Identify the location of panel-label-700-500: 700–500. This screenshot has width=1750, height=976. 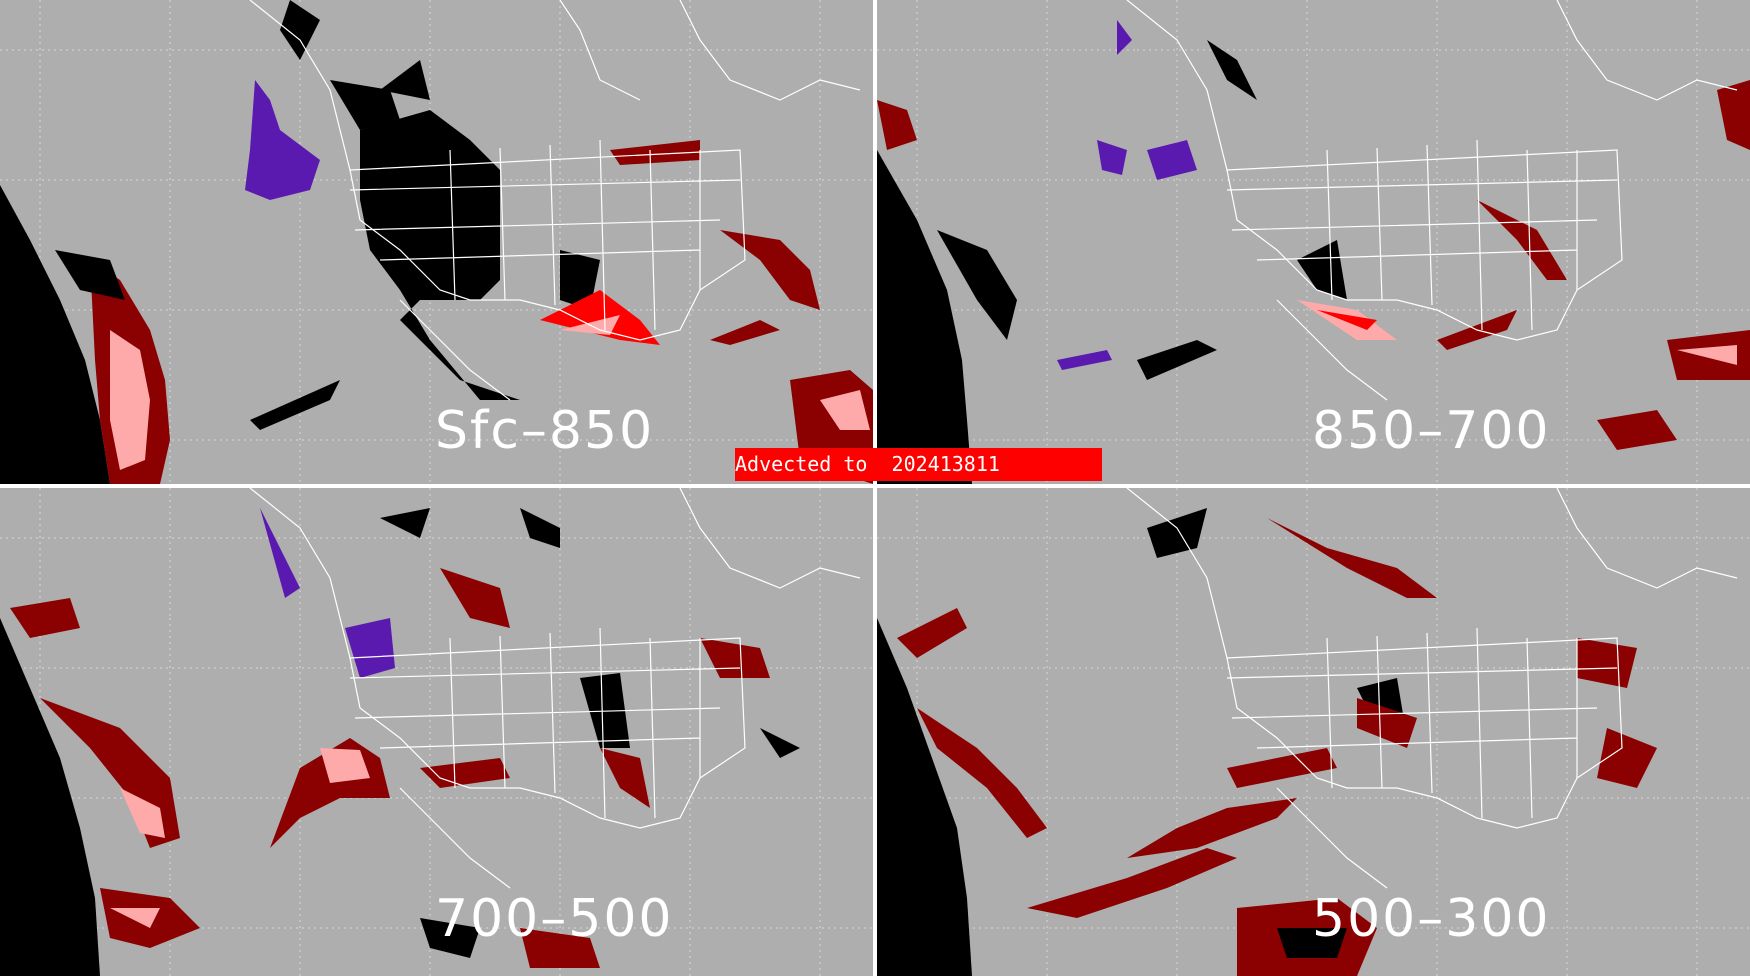
(554, 919).